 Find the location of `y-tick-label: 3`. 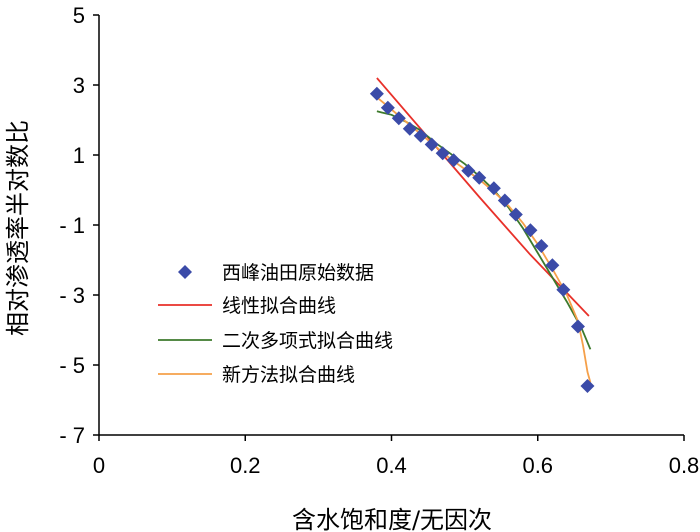

y-tick-label: 3 is located at coordinates (79, 85).